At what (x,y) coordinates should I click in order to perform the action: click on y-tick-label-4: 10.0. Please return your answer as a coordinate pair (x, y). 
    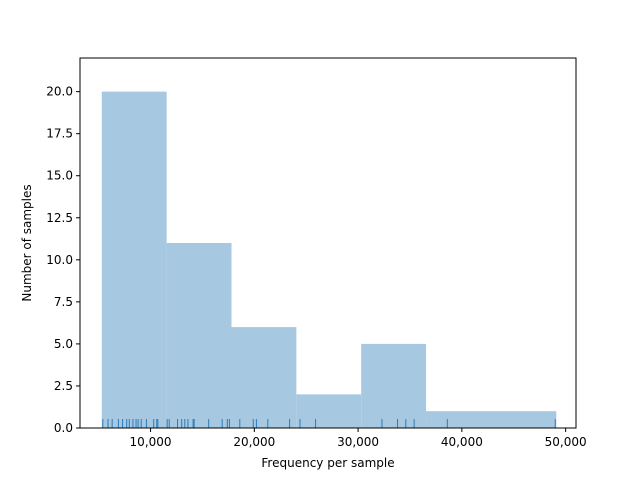
    Looking at the image, I should click on (59, 260).